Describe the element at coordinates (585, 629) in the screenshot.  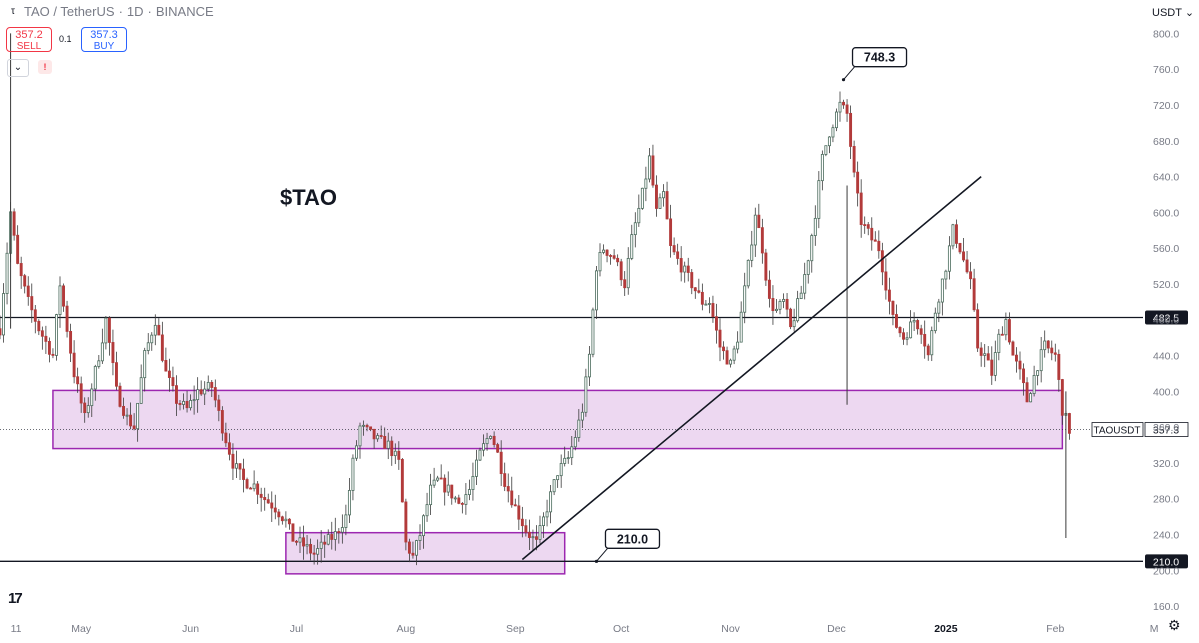
I see `time-axis: 11 May Jun Jul Aug Sep Oct Nov Dec 2025 Feb M` at that location.